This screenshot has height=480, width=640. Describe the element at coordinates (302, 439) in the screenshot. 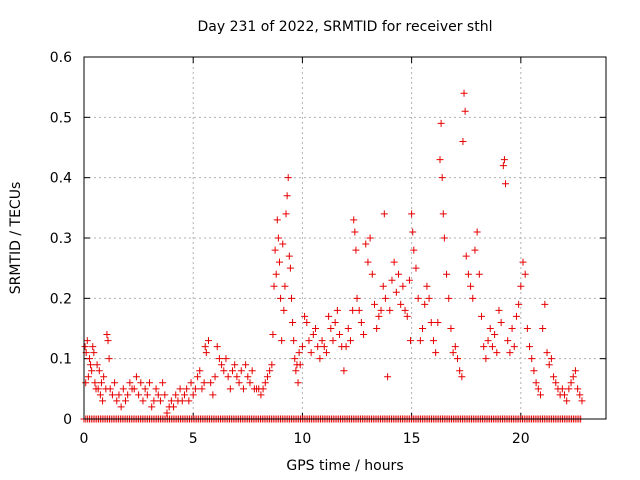

I see `x-tick-label: 10` at that location.